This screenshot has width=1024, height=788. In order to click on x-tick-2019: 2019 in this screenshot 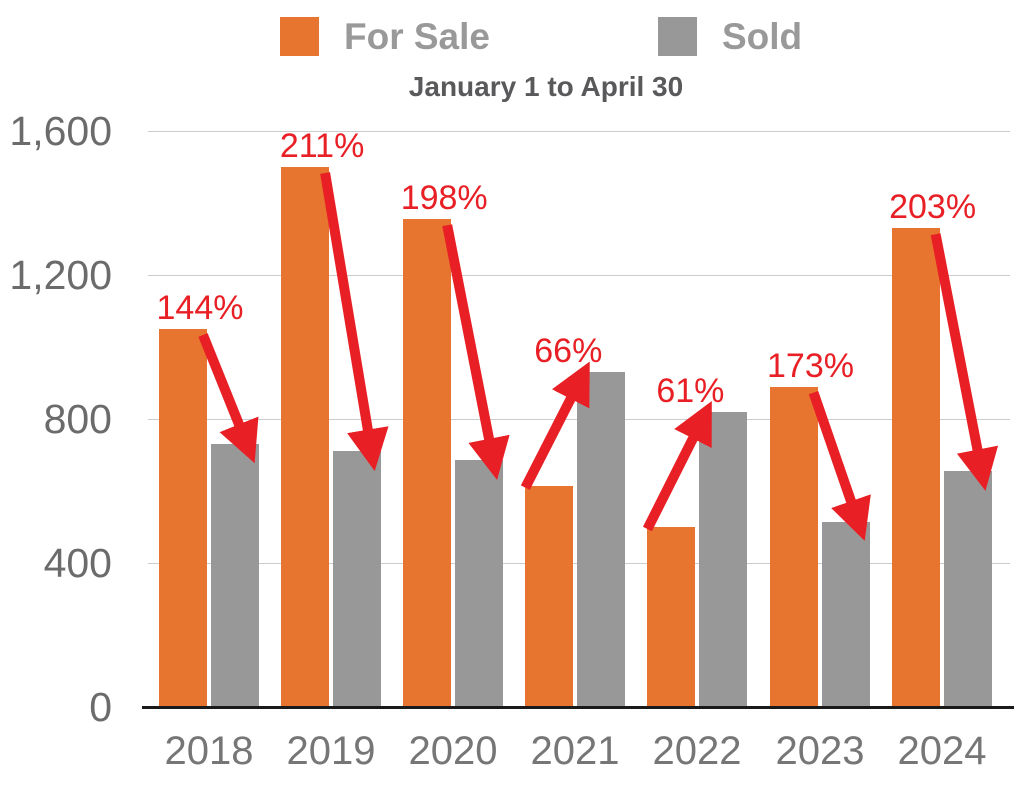, I will do `click(331, 751)`.